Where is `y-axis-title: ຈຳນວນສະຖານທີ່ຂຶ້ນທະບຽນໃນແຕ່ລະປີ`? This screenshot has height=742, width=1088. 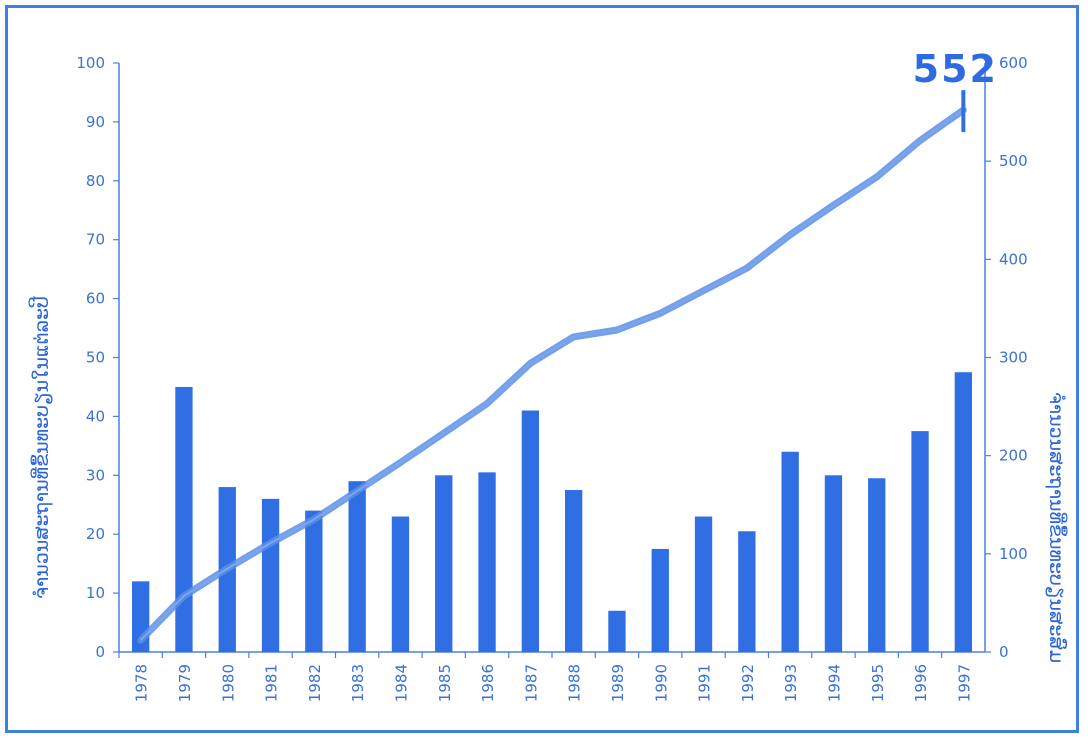
y-axis-title: ຈຳນວນສະຖານທີ່ຂຶ້ນທະບຽນໃນແຕ່ລະປີ is located at coordinates (40, 447).